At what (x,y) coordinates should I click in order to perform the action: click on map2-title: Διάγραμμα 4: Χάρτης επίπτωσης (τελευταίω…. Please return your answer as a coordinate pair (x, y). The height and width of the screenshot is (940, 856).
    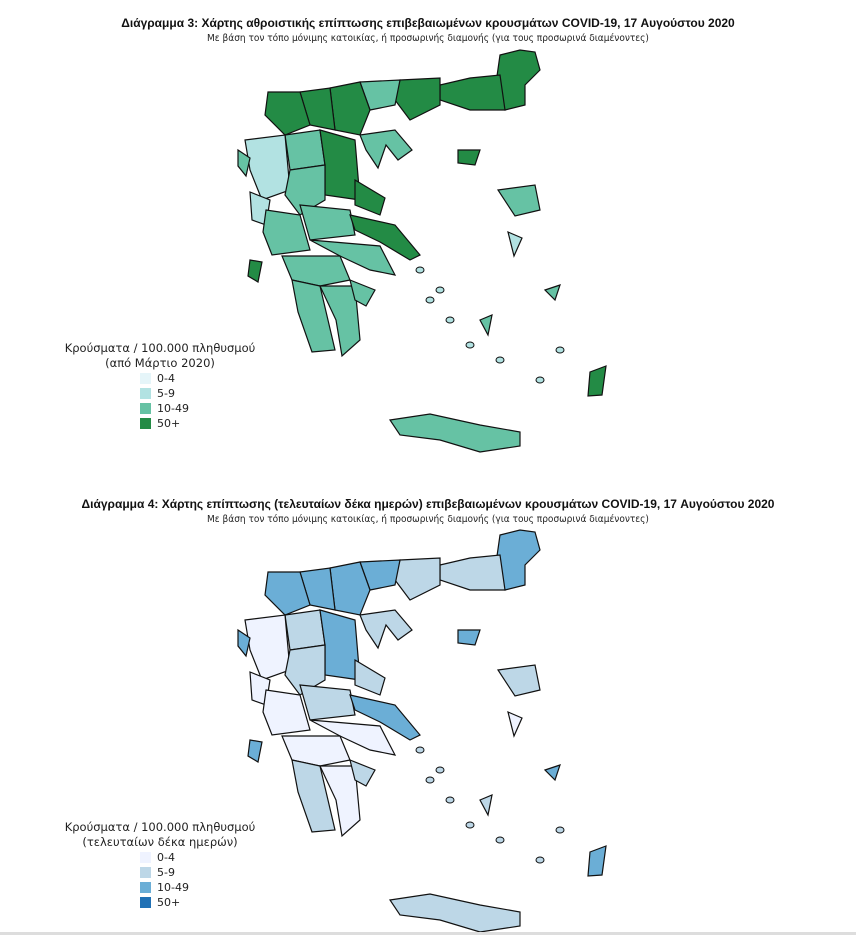
    Looking at the image, I should click on (428, 504).